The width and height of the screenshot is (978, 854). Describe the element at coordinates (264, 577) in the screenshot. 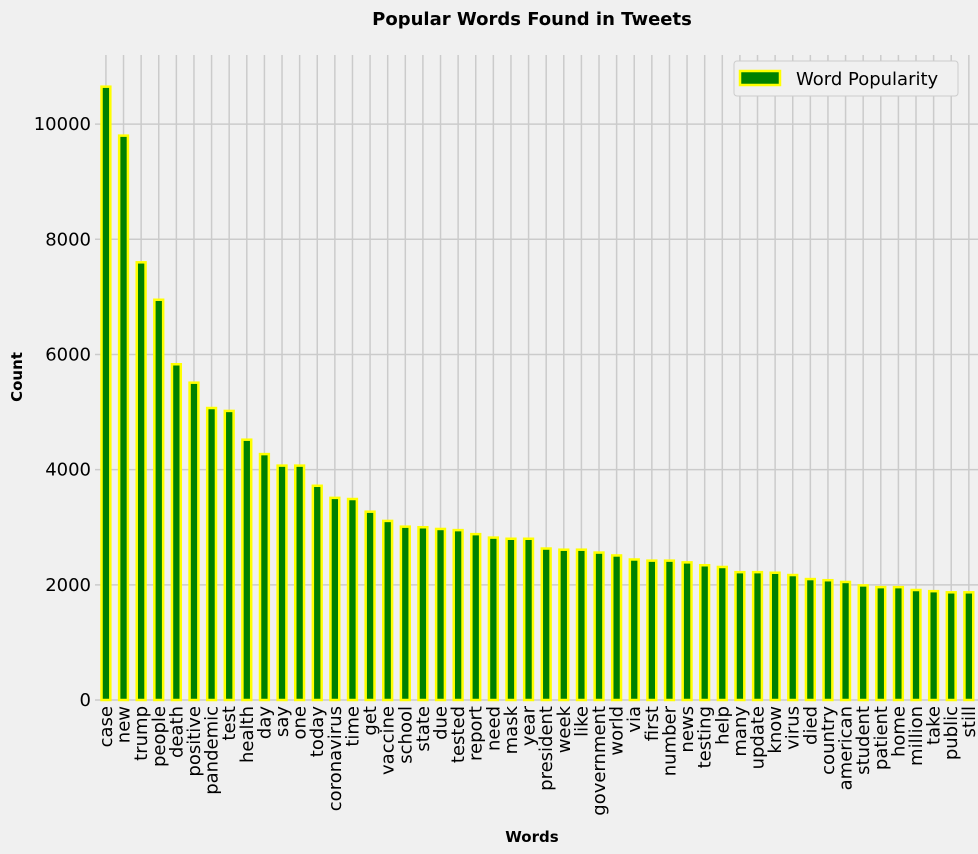

I see `bar-day` at that location.